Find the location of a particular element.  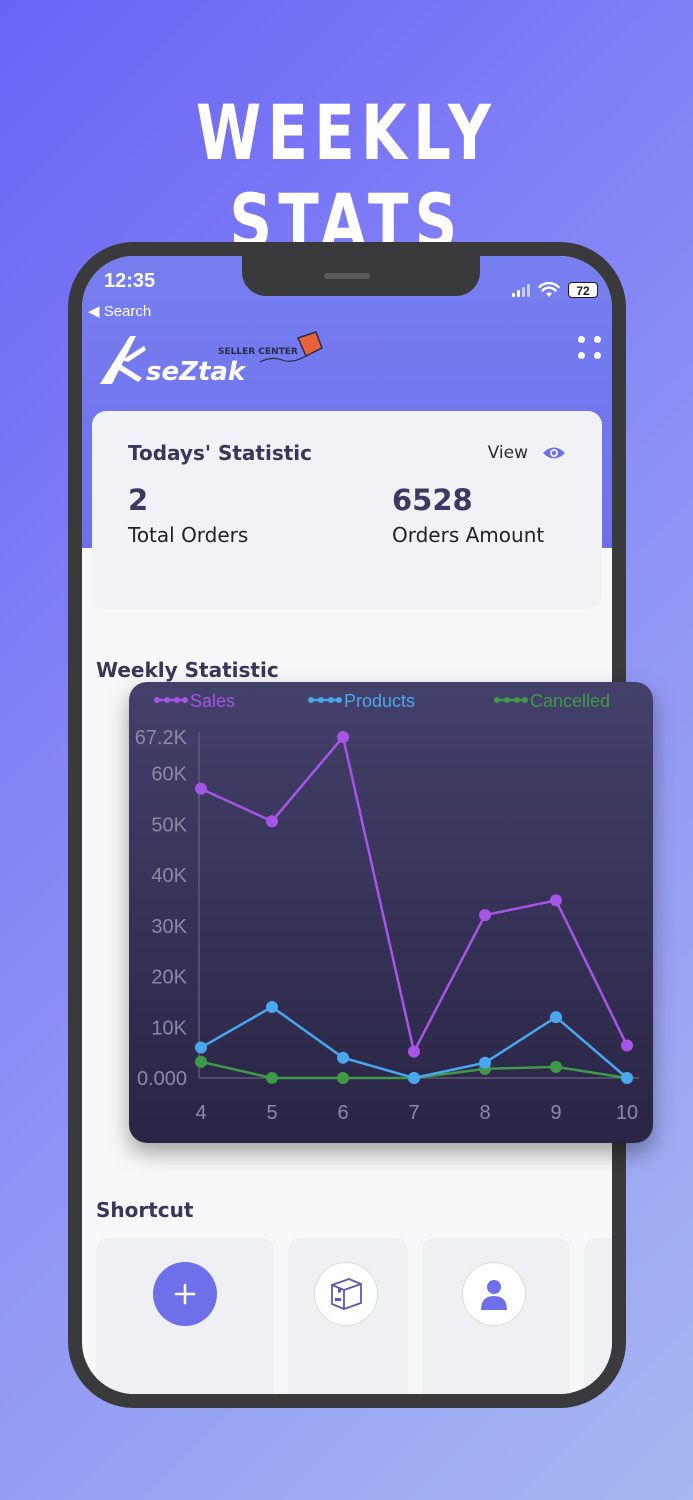

add-icon is located at coordinates (185, 1294).